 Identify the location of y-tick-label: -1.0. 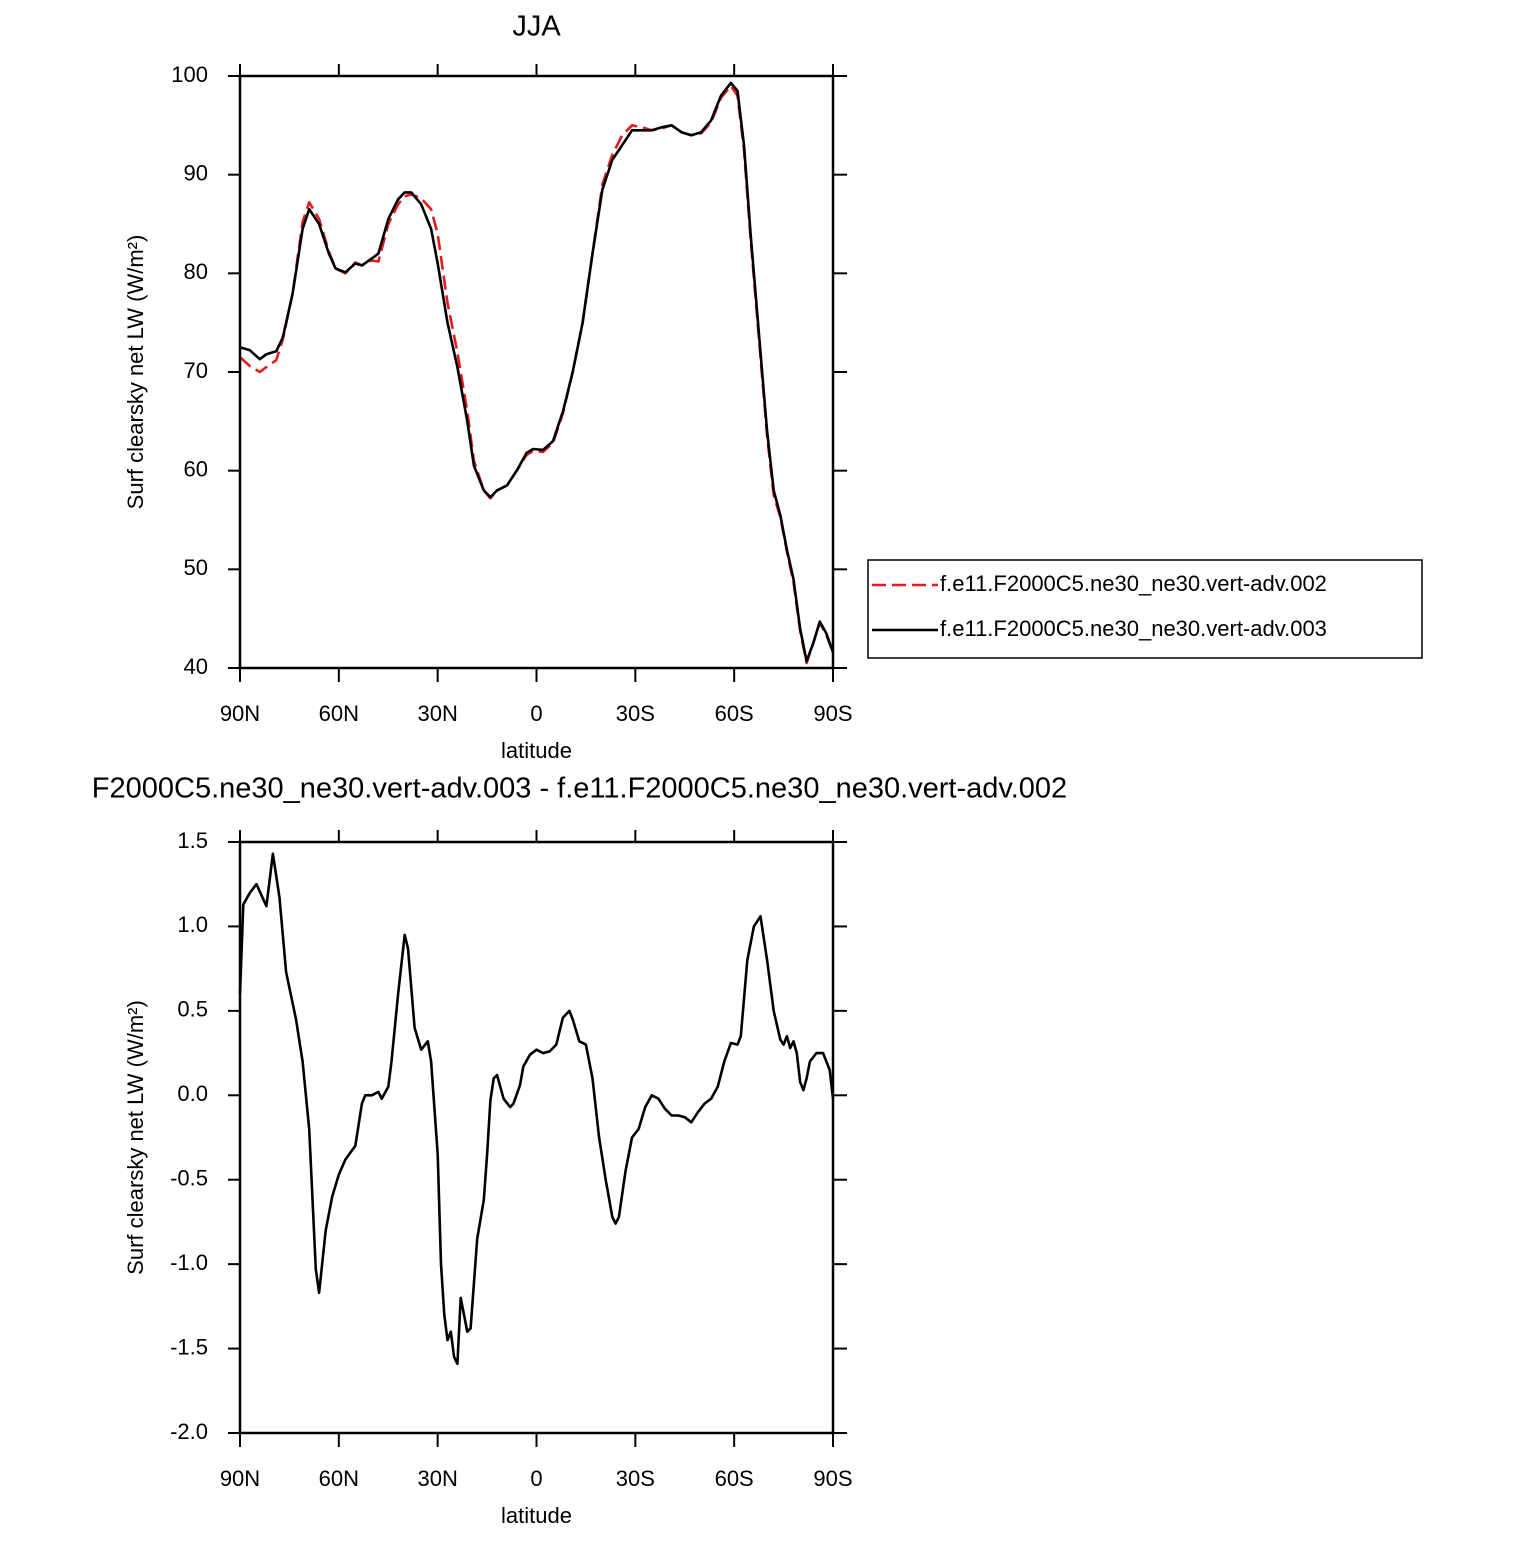
(189, 1262).